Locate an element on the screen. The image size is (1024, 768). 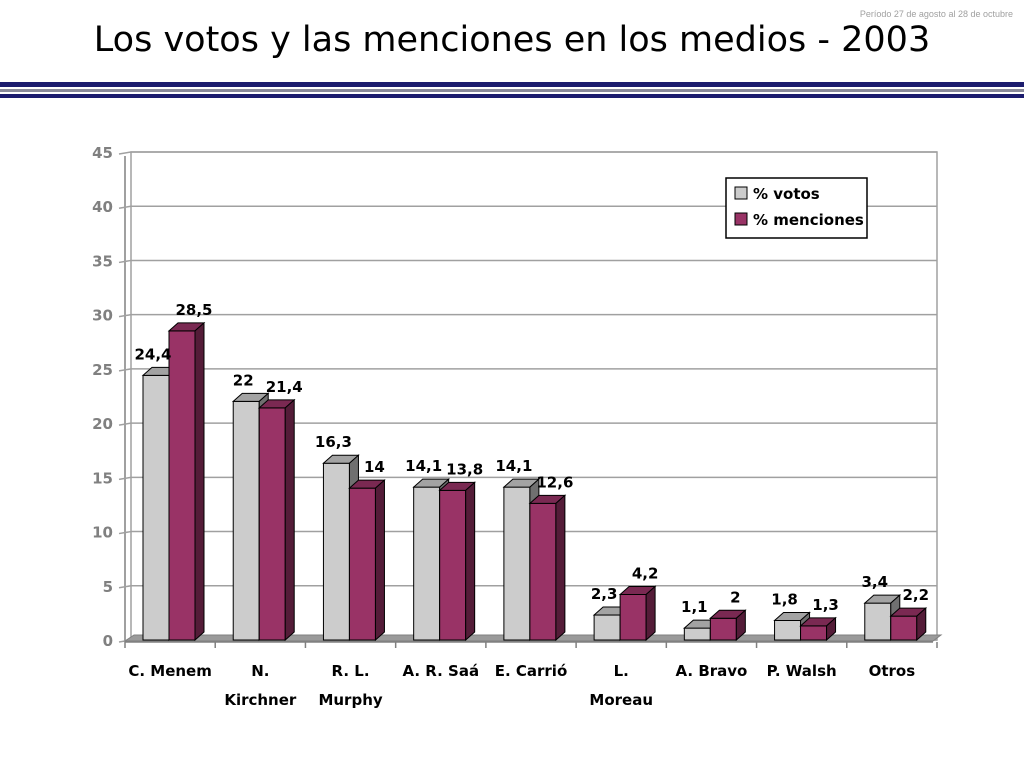
x-tick-label: Otros is located at coordinates (892, 671).